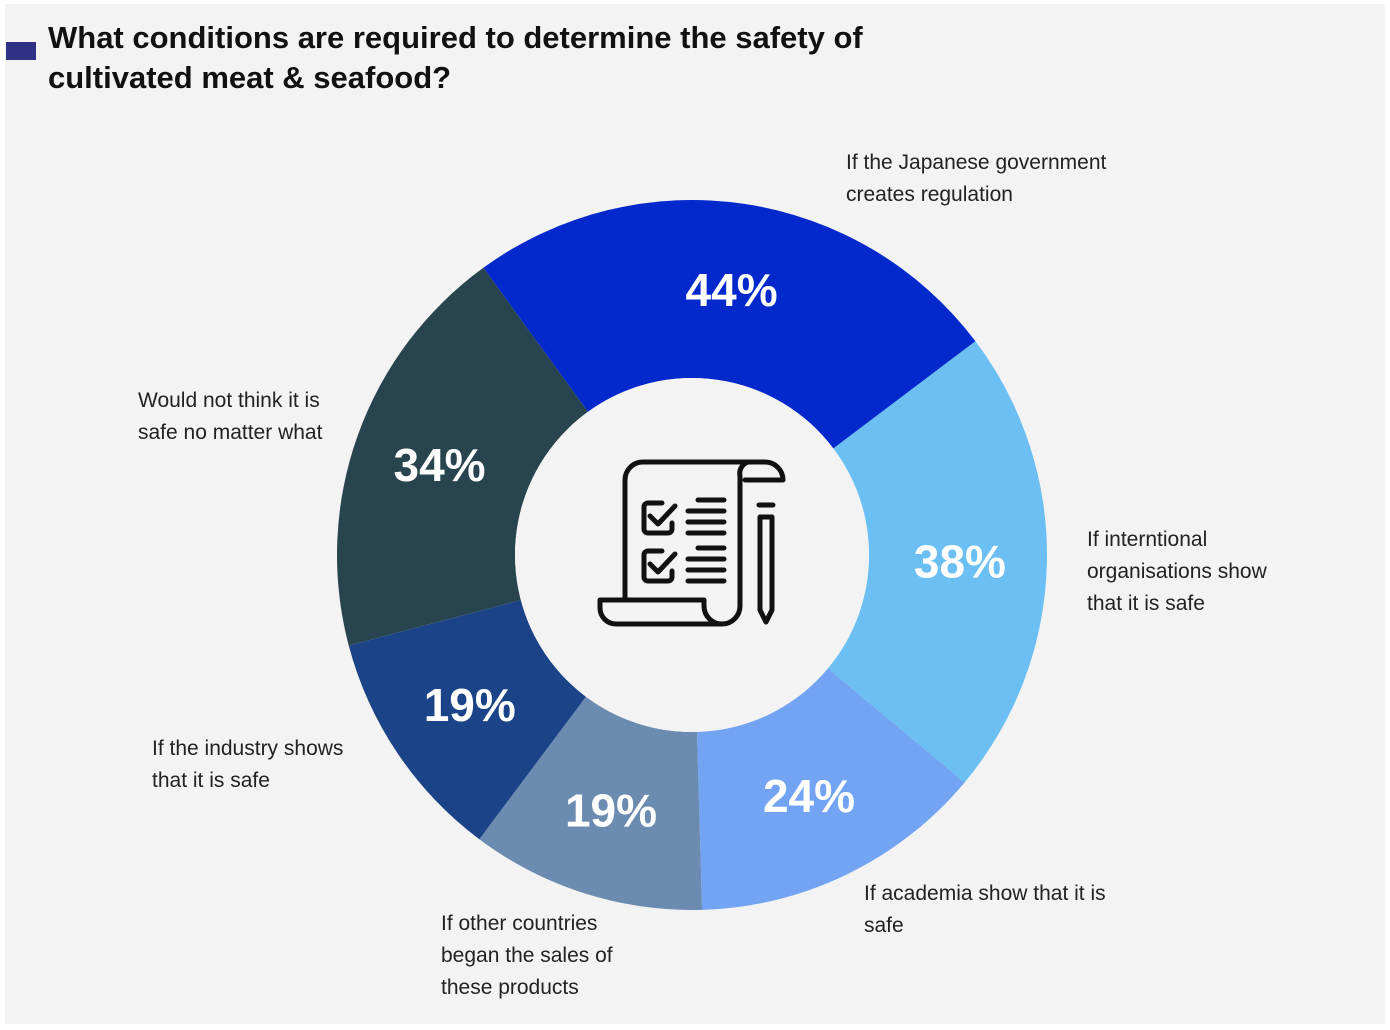  Describe the element at coordinates (960, 562) in the screenshot. I see `segment-value-label: 38%` at that location.